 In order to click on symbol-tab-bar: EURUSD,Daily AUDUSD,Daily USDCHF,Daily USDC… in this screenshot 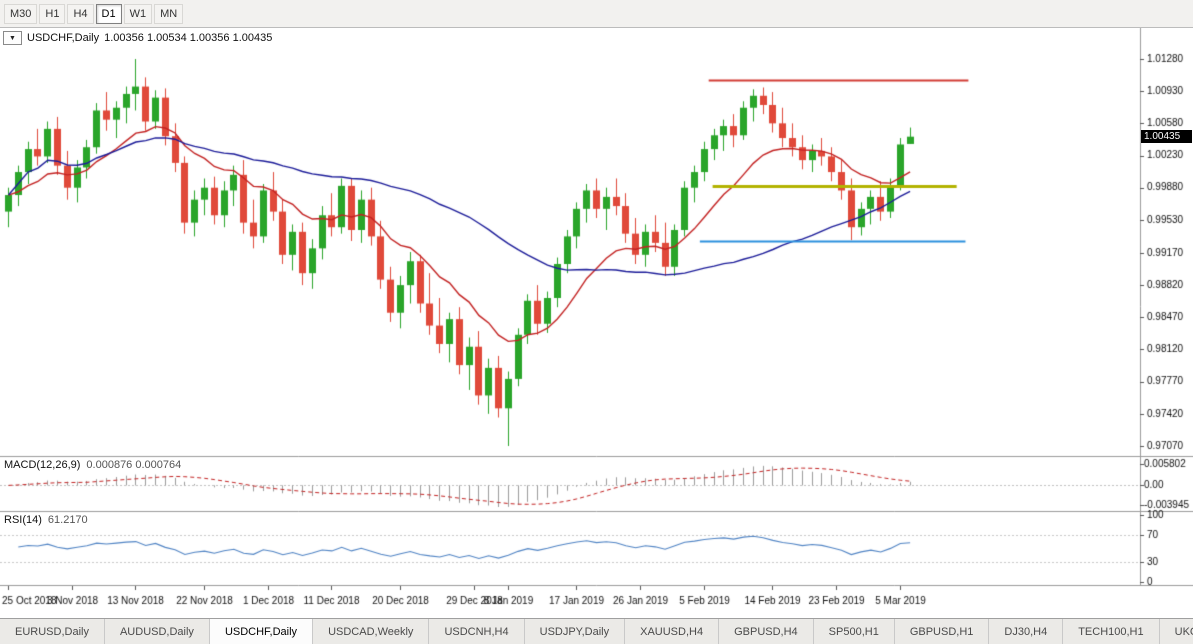, I will do `click(596, 631)`.